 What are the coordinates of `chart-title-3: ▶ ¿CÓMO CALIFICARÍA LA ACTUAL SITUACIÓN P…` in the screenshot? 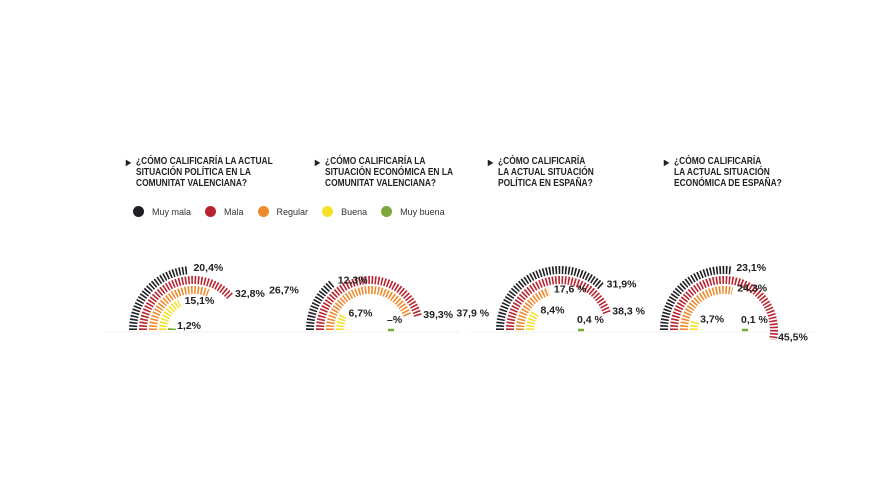 It's located at (540, 172).